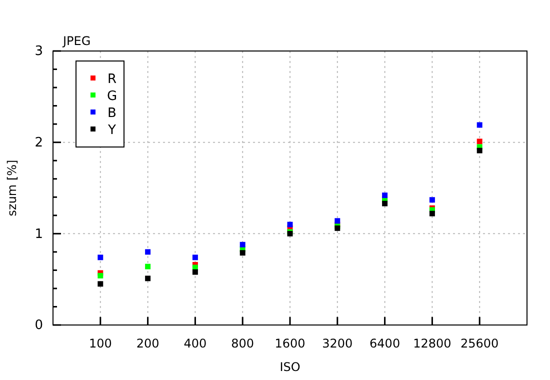 The width and height of the screenshot is (550, 380). What do you see at coordinates (385, 343) in the screenshot?
I see `x-tick-label: 6400` at bounding box center [385, 343].